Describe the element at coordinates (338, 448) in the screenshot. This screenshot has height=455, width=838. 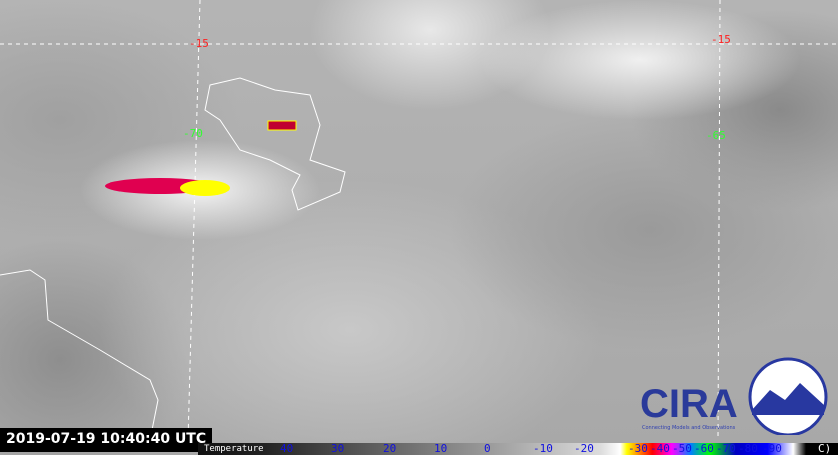
I see `colorbar-tick: 30` at that location.